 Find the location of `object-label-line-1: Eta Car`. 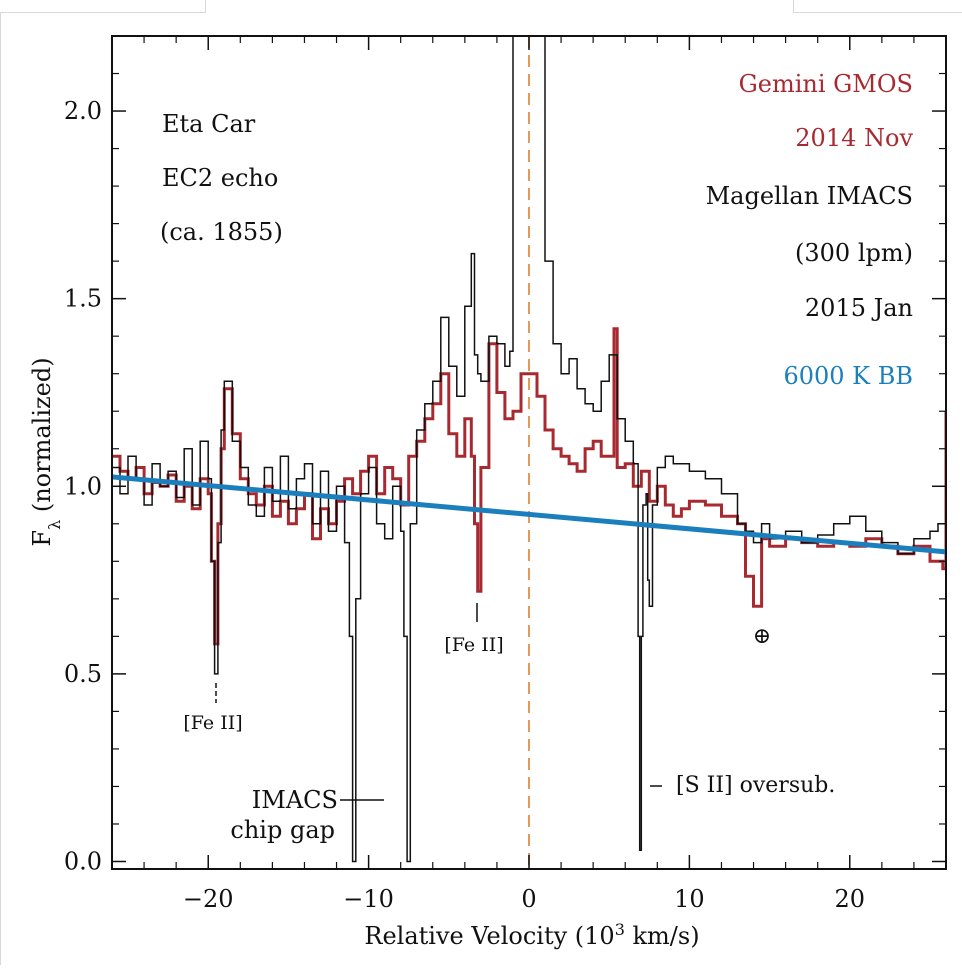

object-label-line-1: Eta Car is located at coordinates (209, 124).